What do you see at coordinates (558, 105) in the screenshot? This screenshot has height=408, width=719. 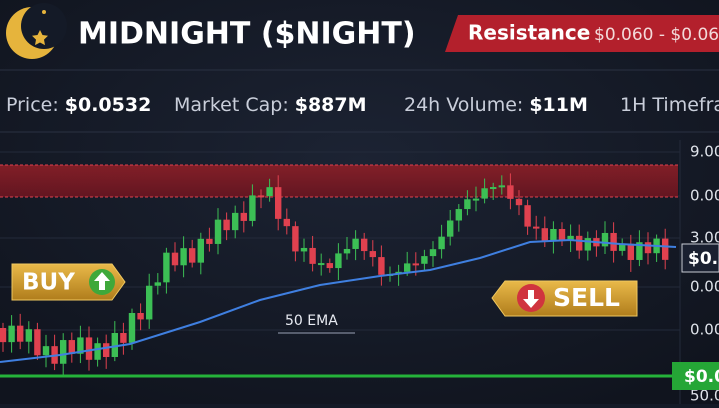 I see `stat-value: $11M` at bounding box center [558, 105].